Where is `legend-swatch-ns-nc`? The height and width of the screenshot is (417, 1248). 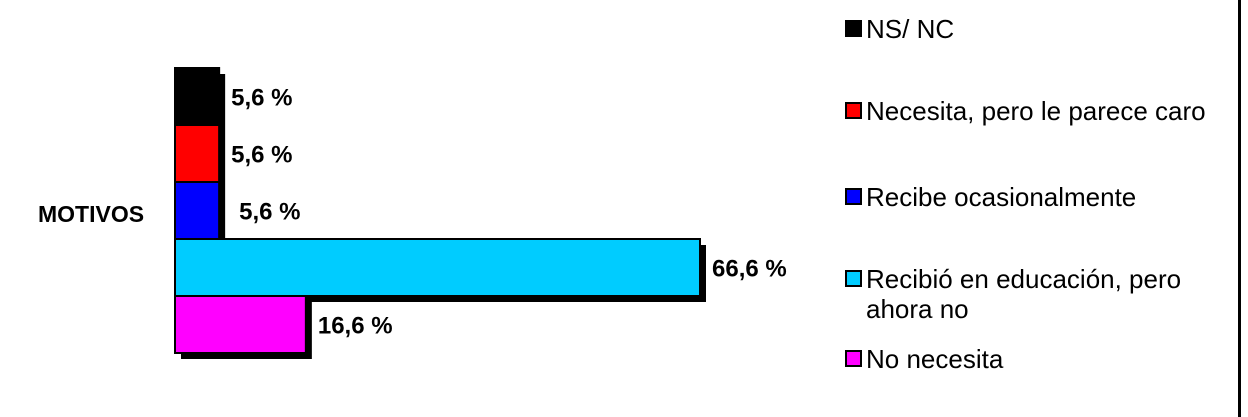 legend-swatch-ns-nc is located at coordinates (853, 28).